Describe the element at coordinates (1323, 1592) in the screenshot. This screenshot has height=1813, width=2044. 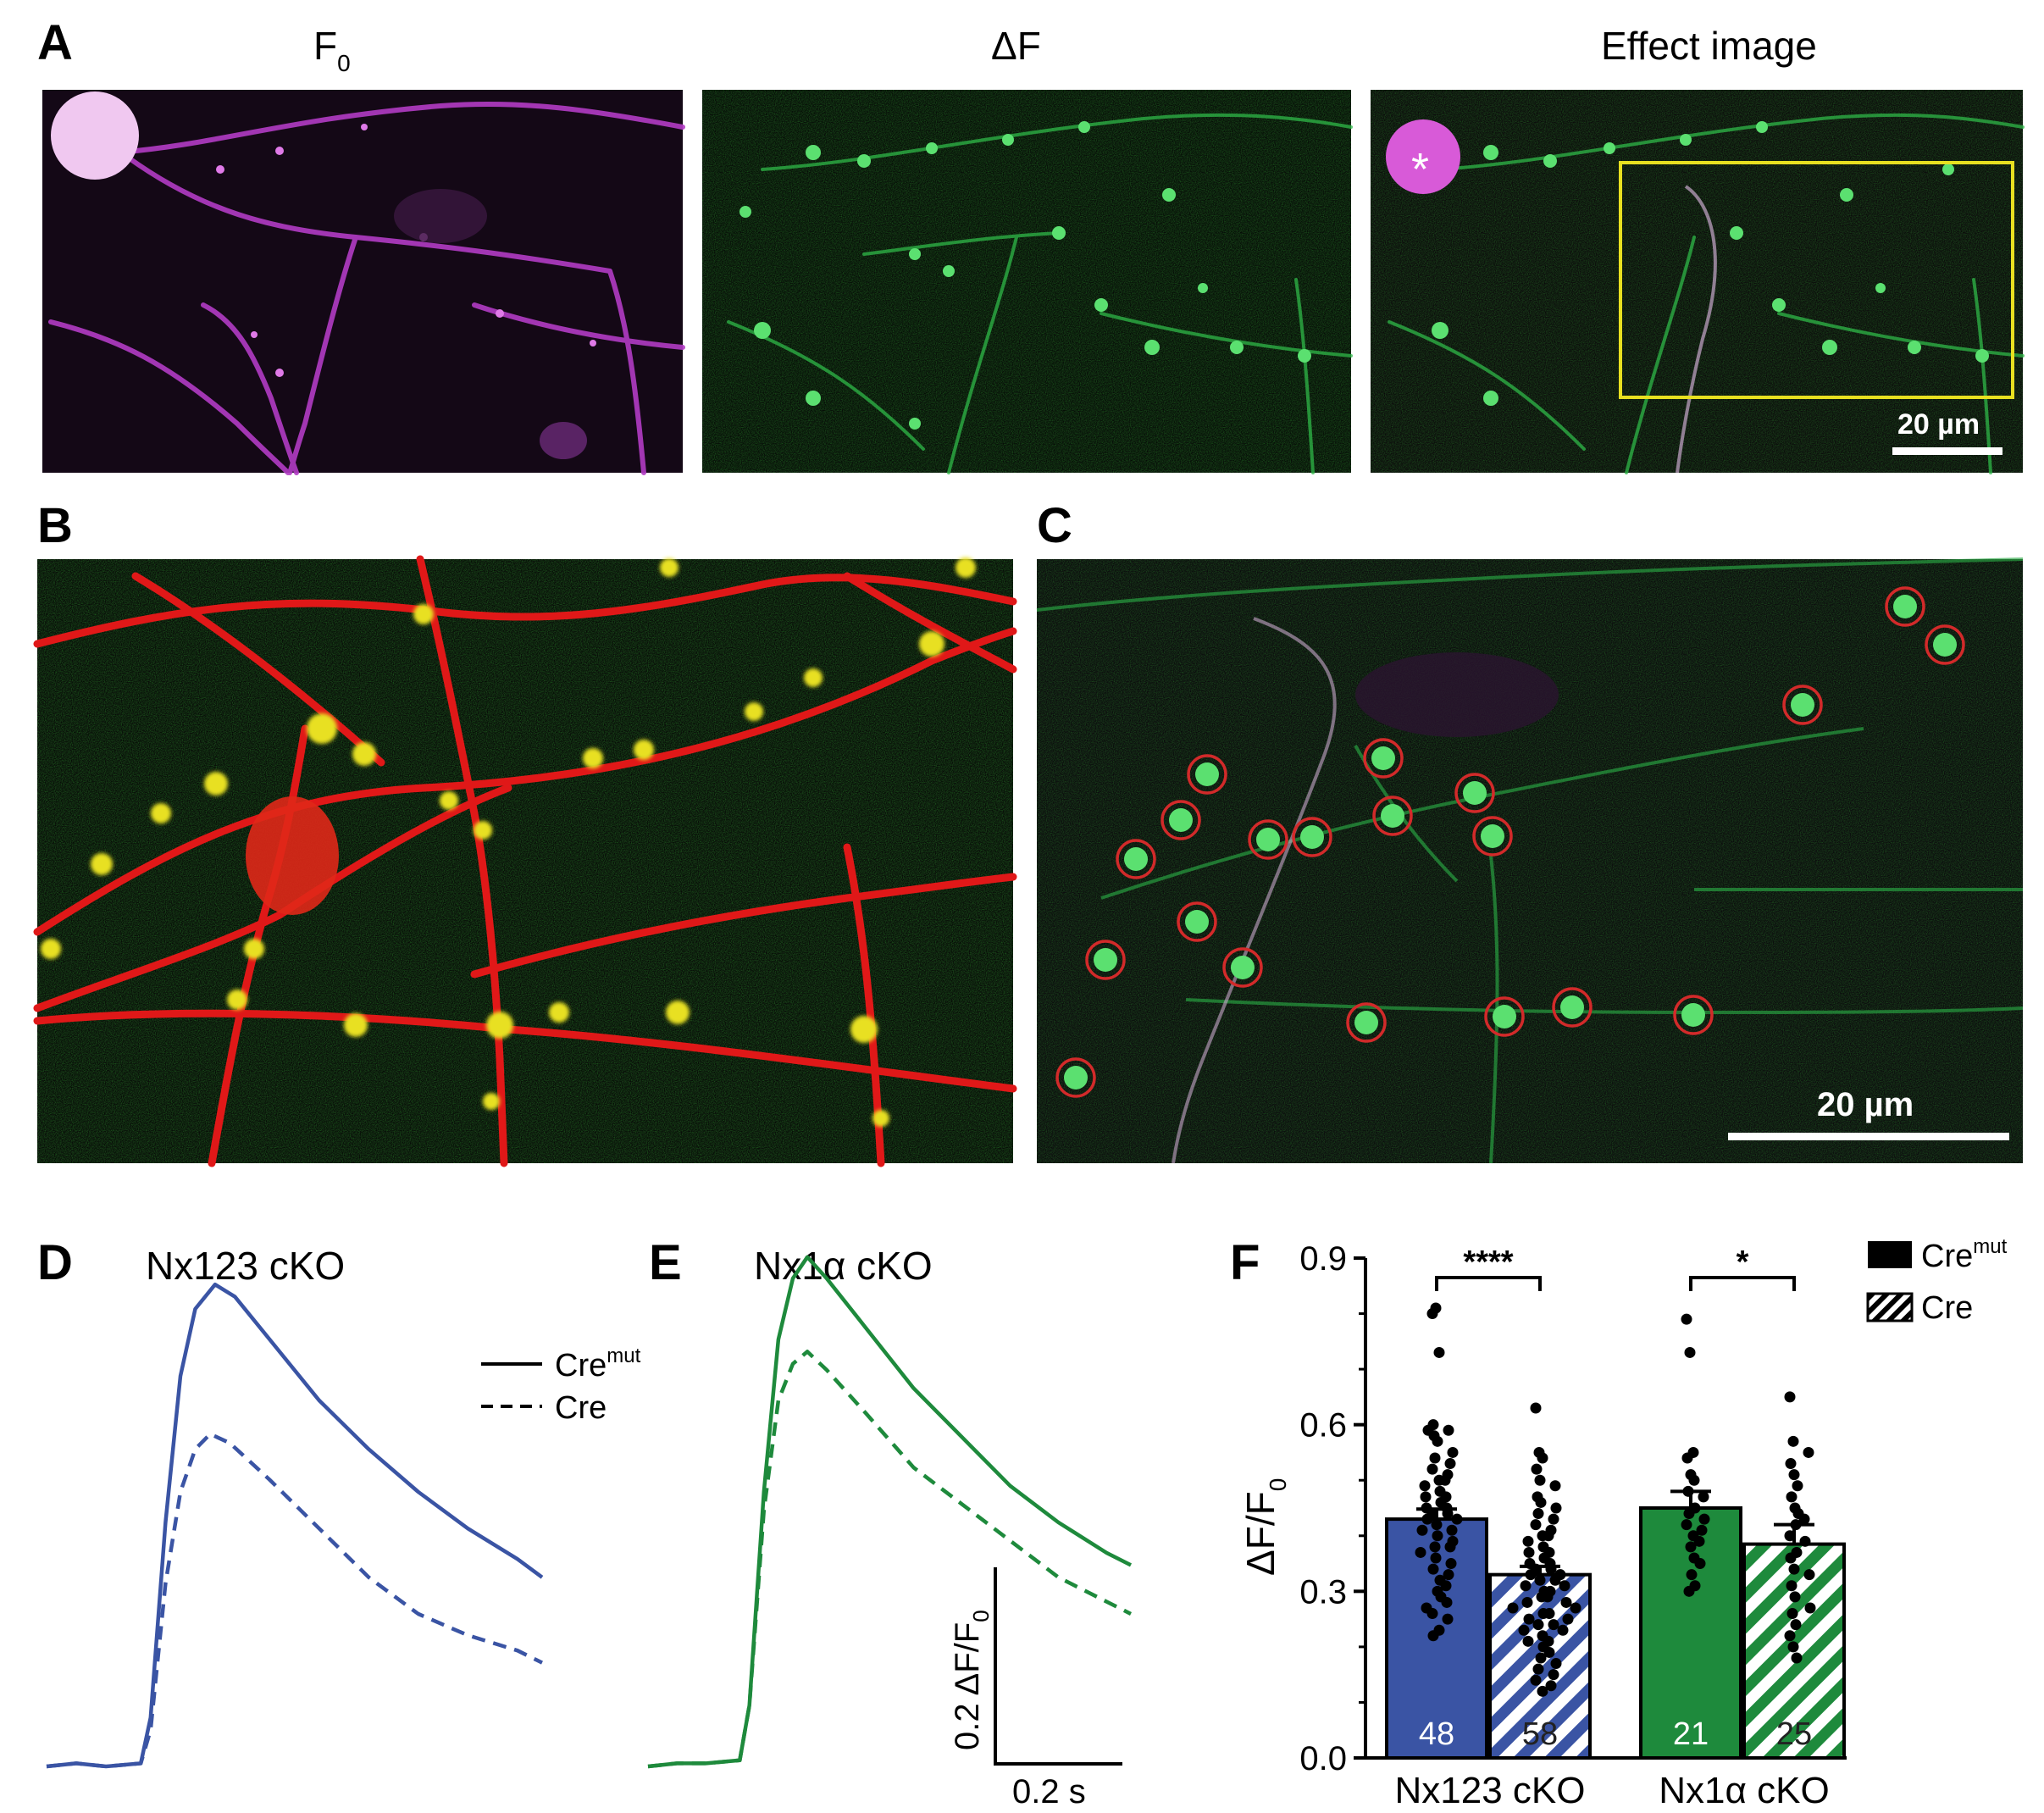
I see `y-tick-label: 0.3` at that location.